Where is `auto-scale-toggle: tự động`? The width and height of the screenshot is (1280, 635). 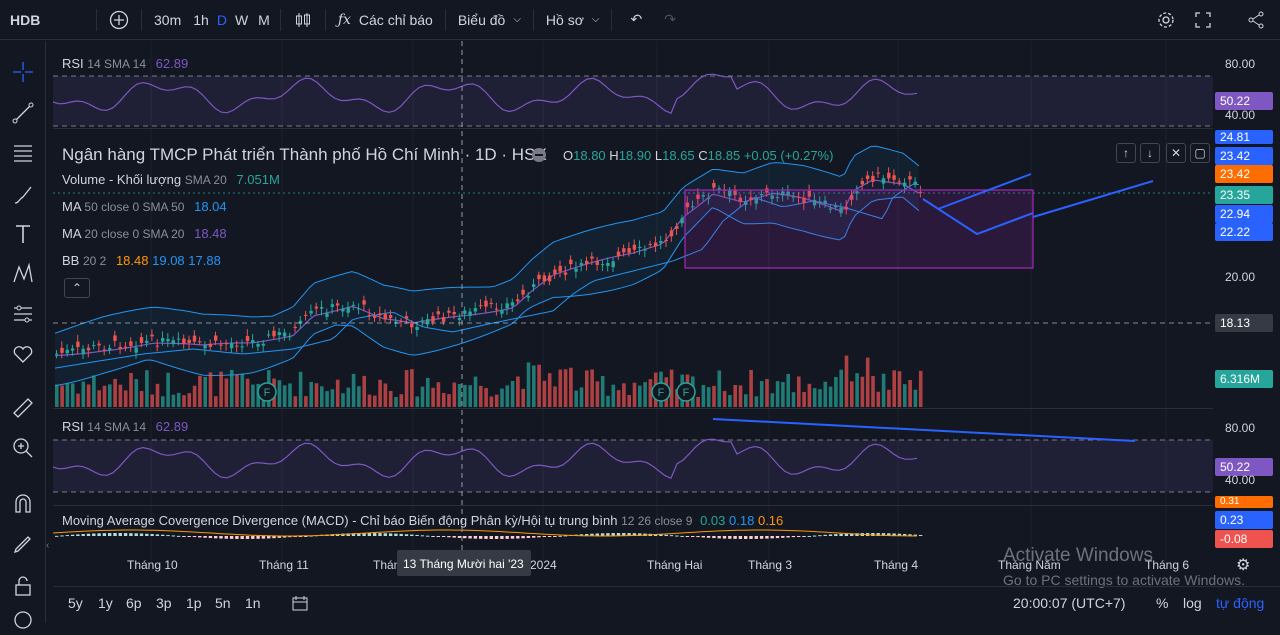 auto-scale-toggle: tự động is located at coordinates (1240, 603).